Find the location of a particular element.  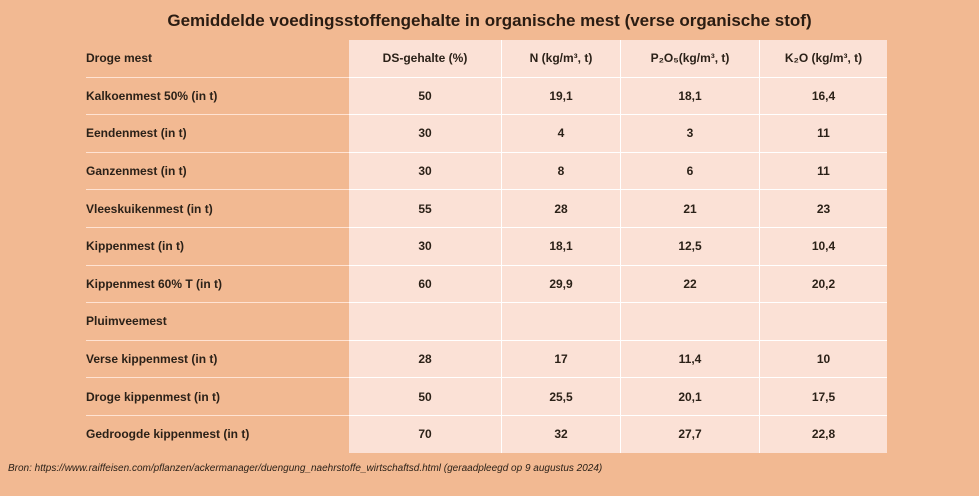

header-ds: DS-gehalte (%) is located at coordinates (425, 59).